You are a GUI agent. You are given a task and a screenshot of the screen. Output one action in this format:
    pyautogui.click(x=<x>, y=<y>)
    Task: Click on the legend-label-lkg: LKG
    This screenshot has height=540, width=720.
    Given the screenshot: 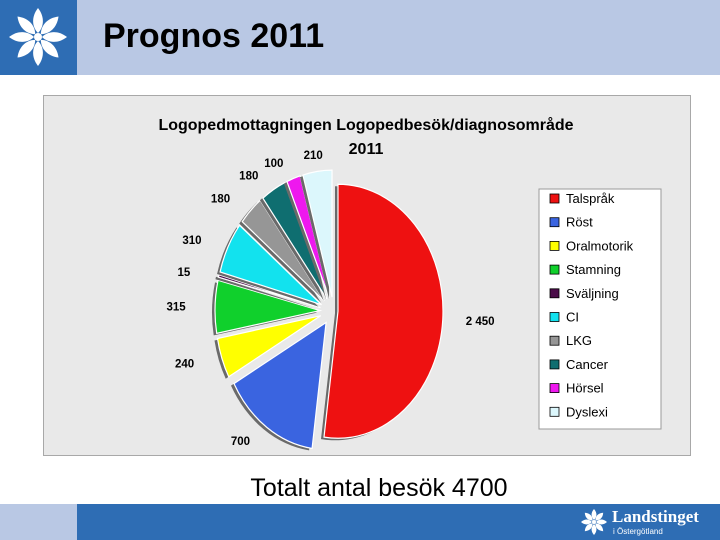 What is the action you would take?
    pyautogui.click(x=579, y=340)
    